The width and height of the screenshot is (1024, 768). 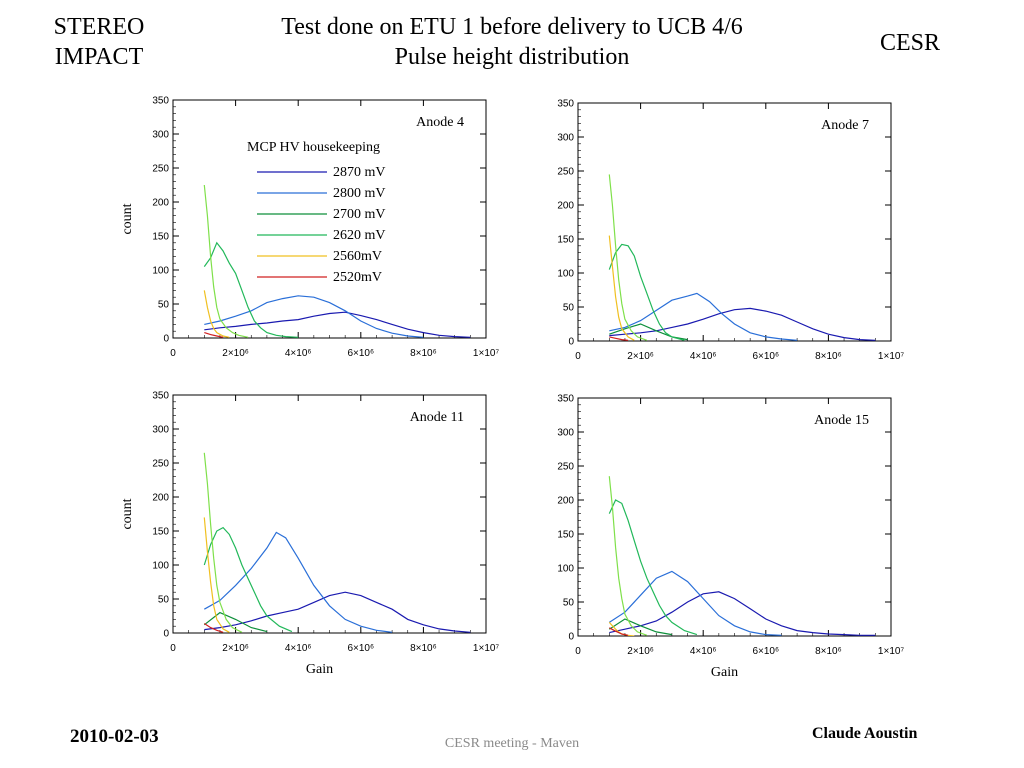 What do you see at coordinates (512, 743) in the screenshot?
I see `footer-meeting: CESR meeting - Maven` at bounding box center [512, 743].